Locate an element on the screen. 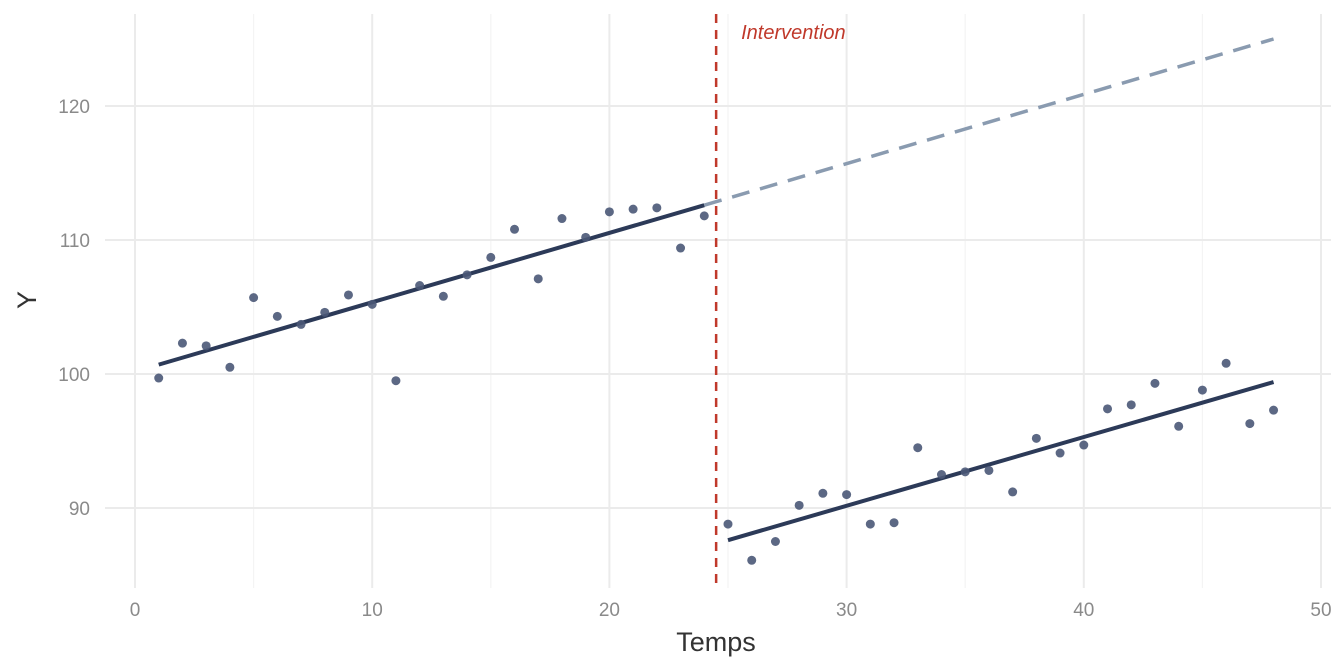 Image resolution: width=1344 pixels, height=672 pixels. trend-line-post-intervention-fit is located at coordinates (1001, 461).